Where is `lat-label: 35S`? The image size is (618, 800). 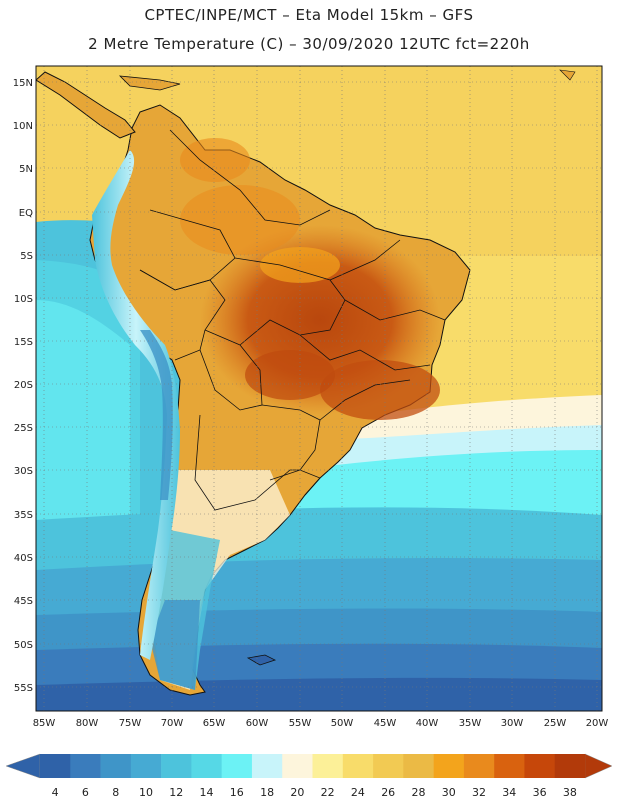
lat-label: 35S is located at coordinates (23, 515).